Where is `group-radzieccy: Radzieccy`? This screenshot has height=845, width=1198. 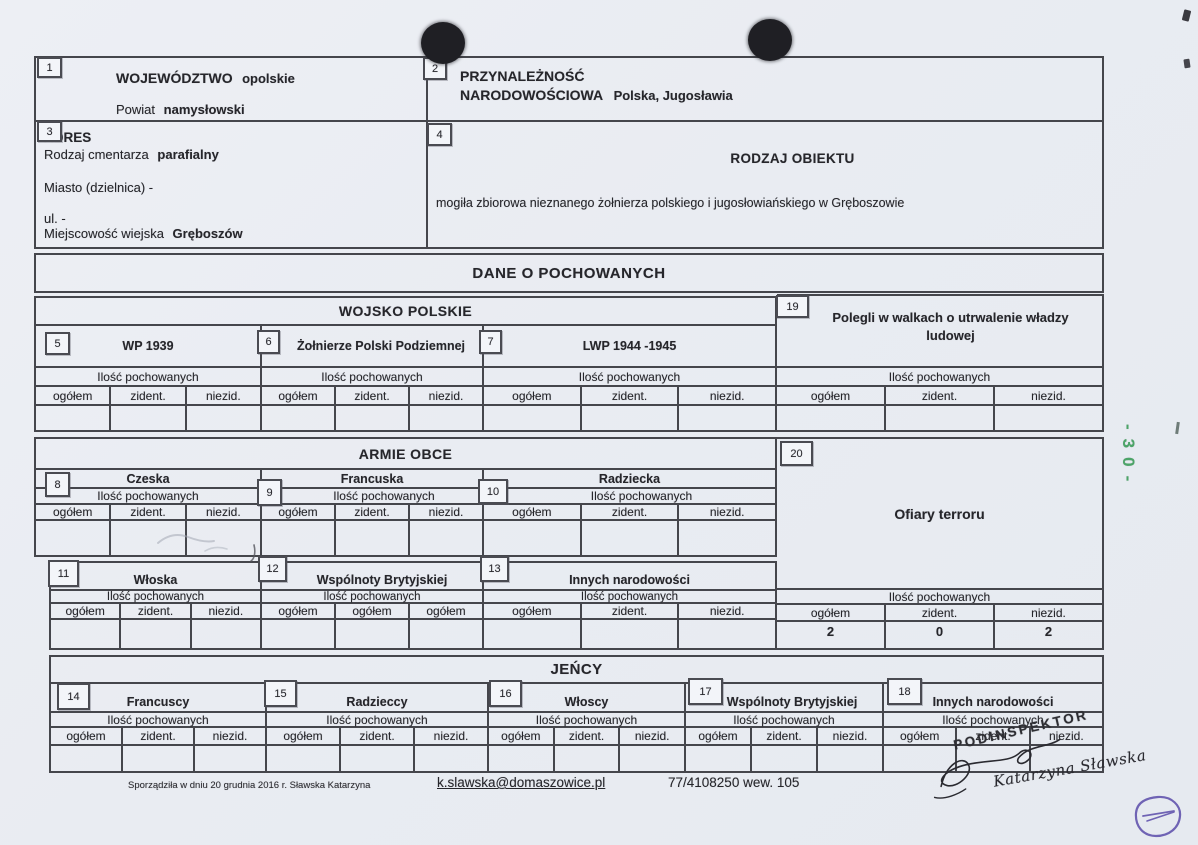 group-radzieccy: Radzieccy is located at coordinates (376, 697).